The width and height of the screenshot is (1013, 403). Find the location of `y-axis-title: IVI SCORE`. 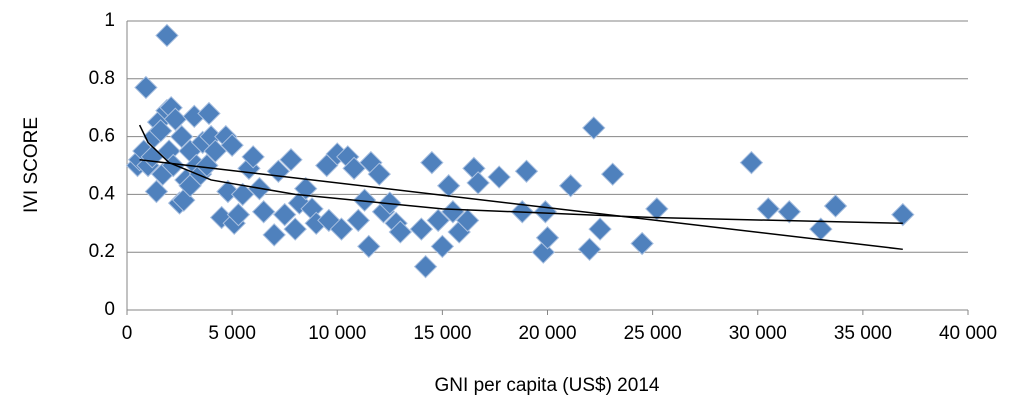

y-axis-title: IVI SCORE is located at coordinates (31, 165).